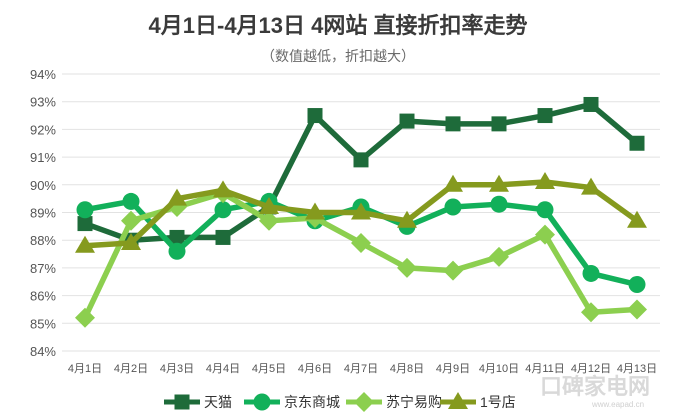 The height and width of the screenshot is (414, 676). I want to click on legend-item: 天猫, so click(198, 402).